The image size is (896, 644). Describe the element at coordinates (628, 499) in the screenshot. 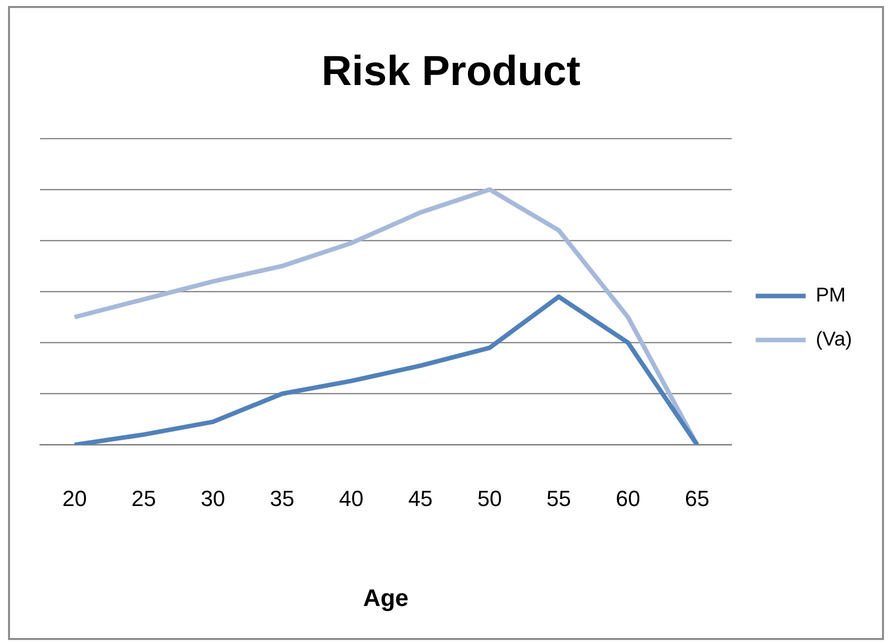

I see `x-tick-label: 60` at that location.